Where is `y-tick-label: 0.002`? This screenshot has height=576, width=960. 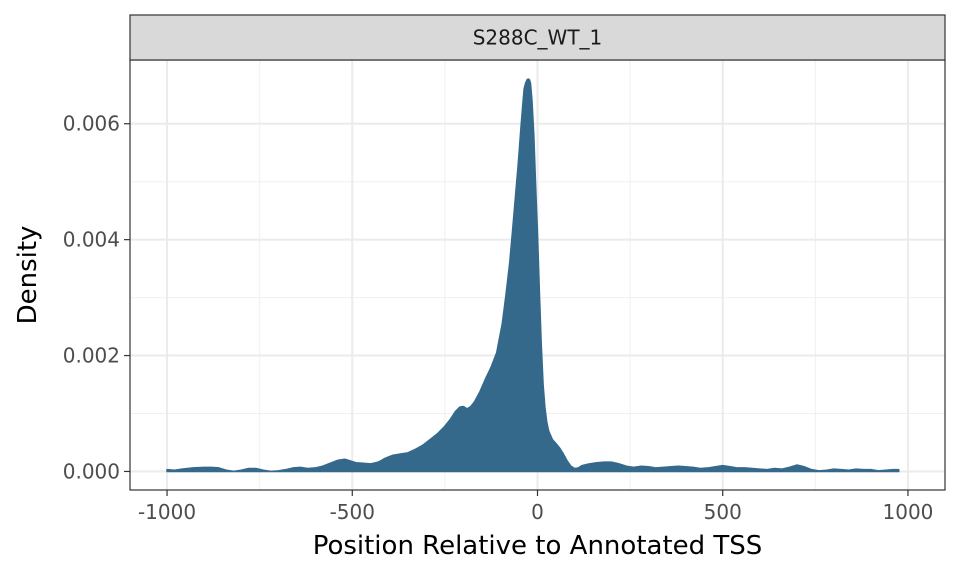 y-tick-label: 0.002 is located at coordinates (91, 356).